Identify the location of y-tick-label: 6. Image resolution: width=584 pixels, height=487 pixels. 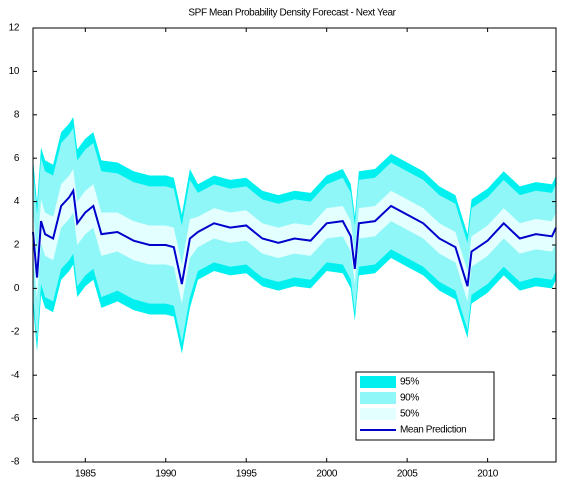
(17, 158).